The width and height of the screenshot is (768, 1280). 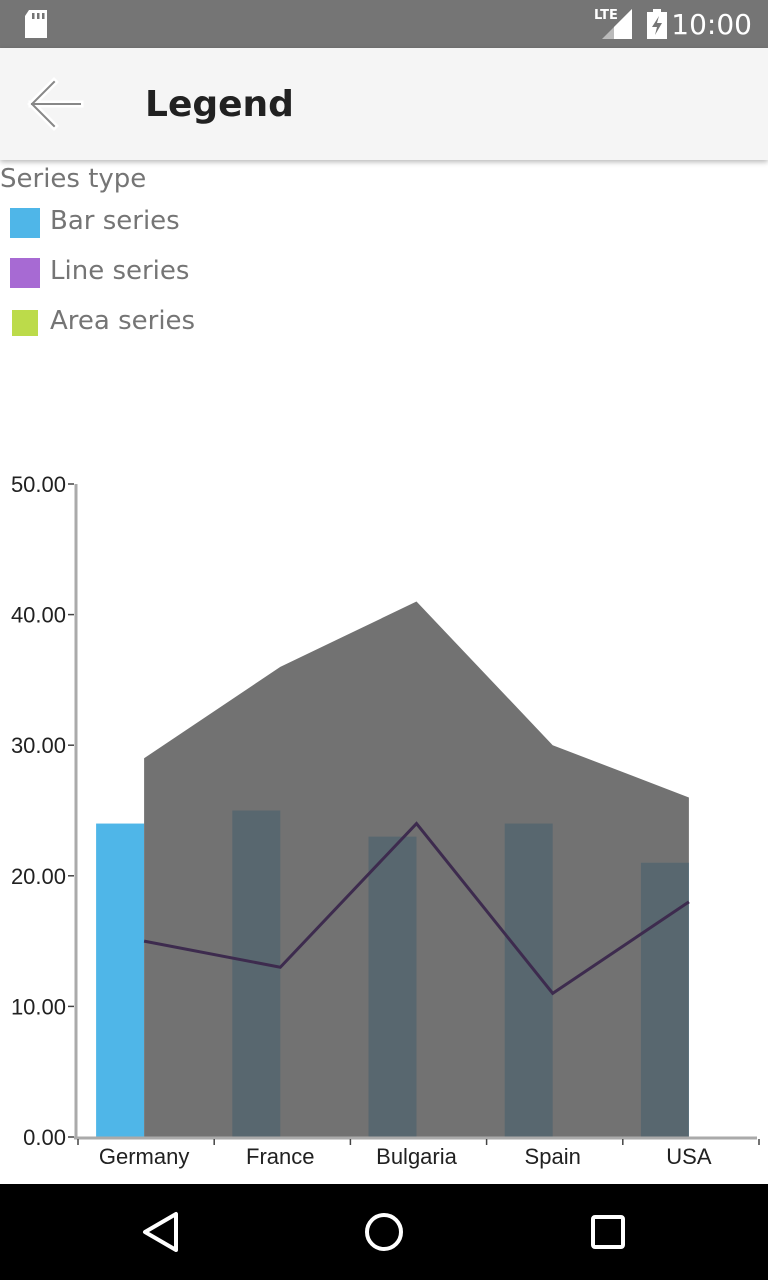 I want to click on arrow-back-icon, so click(x=55, y=104).